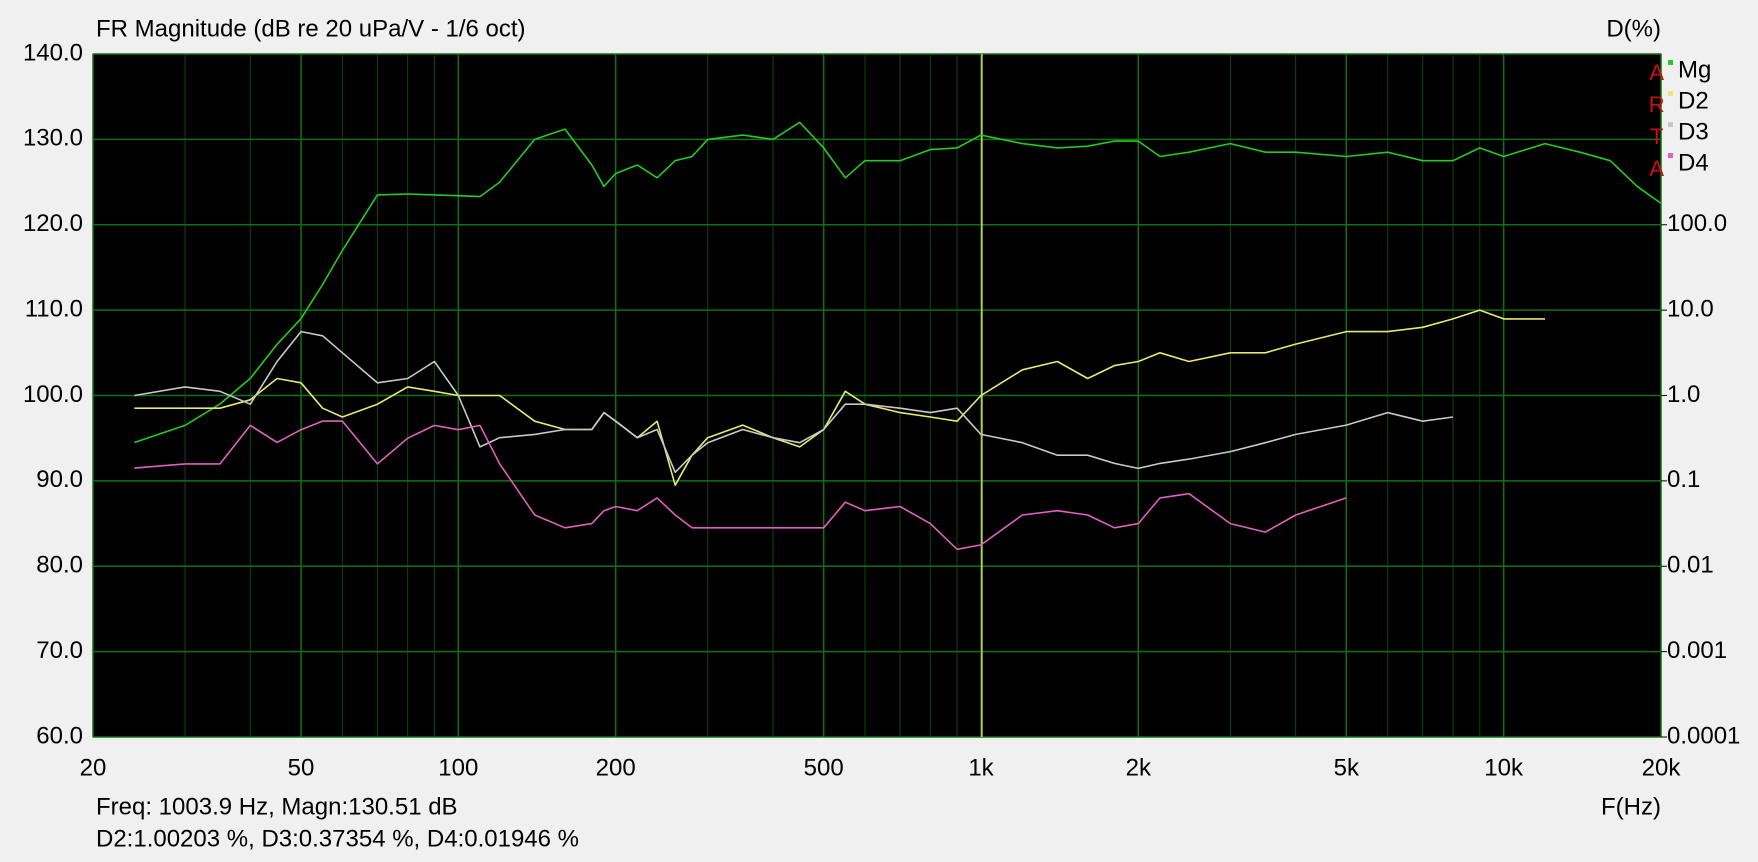 The height and width of the screenshot is (862, 1758). Describe the element at coordinates (616, 767) in the screenshot. I see `x-tick-label: 200` at that location.